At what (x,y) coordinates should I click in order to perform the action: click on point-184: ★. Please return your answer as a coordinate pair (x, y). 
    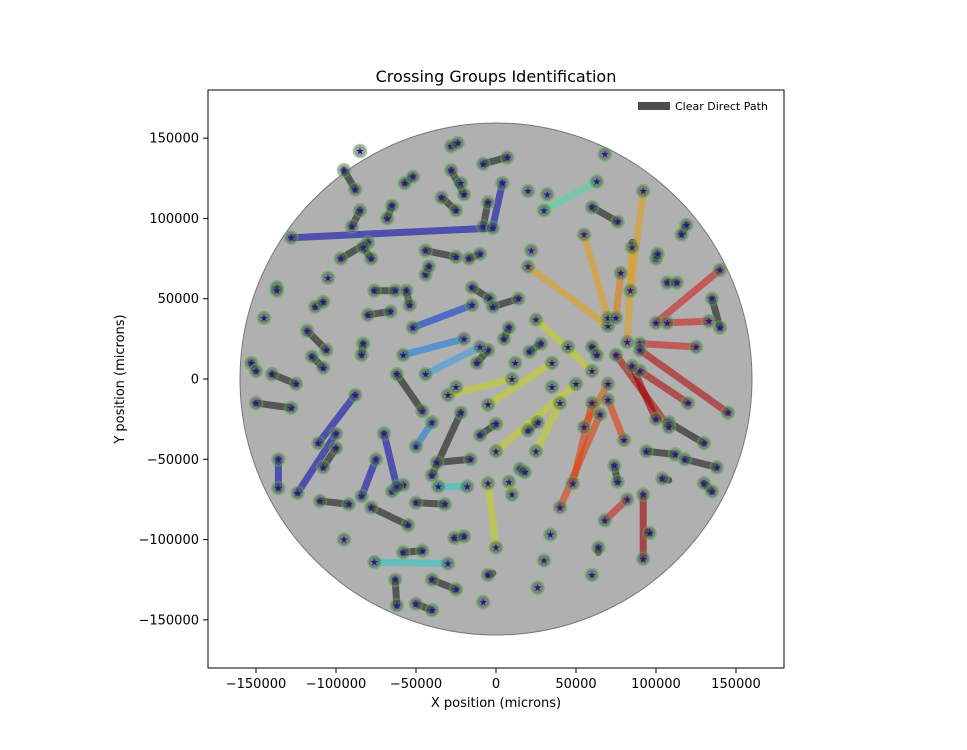
    Looking at the image, I should click on (627, 499).